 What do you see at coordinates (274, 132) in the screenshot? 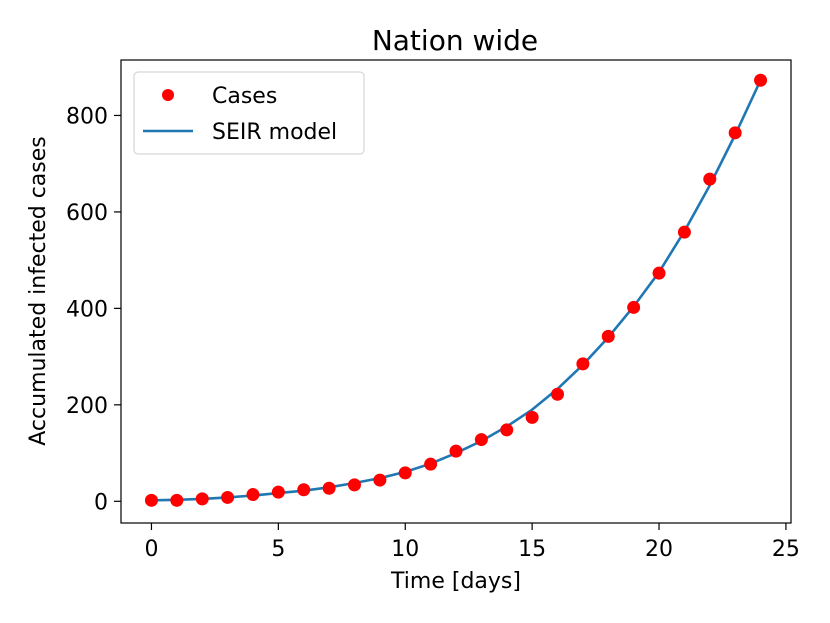
I see `legend-seir-label: SEIR model` at bounding box center [274, 132].